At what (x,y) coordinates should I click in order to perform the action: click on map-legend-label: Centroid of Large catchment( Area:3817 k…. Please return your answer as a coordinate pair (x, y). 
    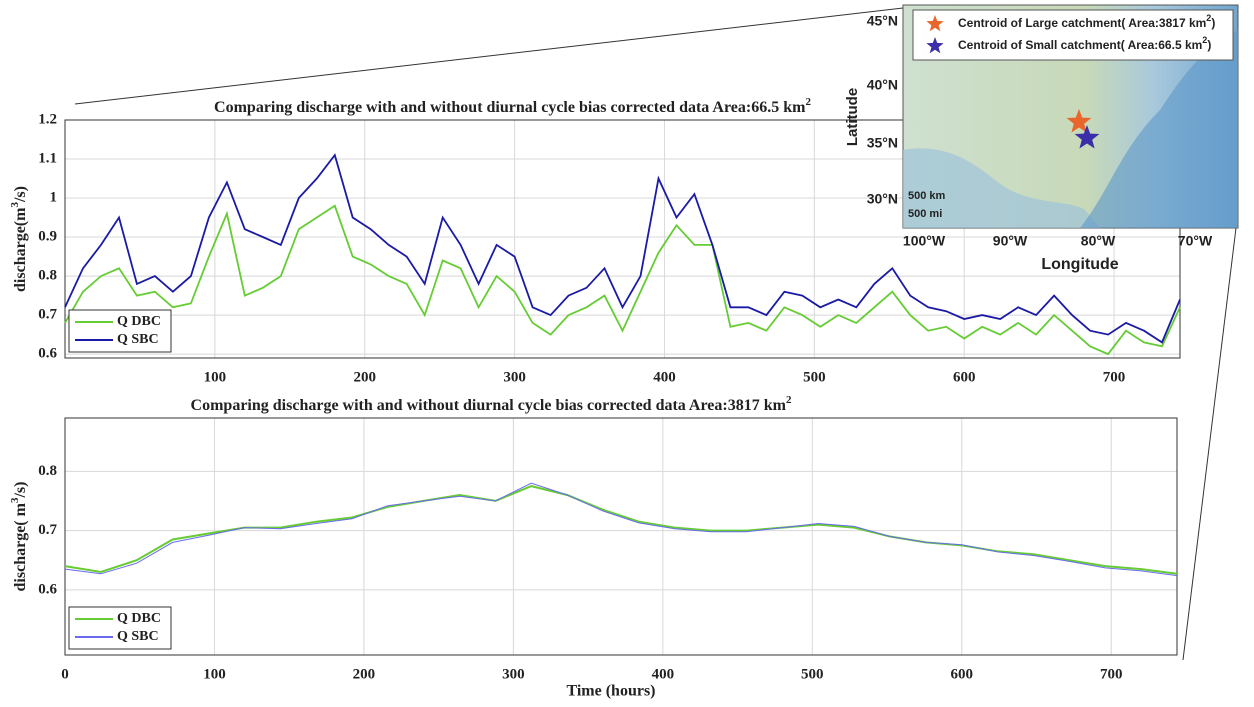
    Looking at the image, I should click on (1086, 21).